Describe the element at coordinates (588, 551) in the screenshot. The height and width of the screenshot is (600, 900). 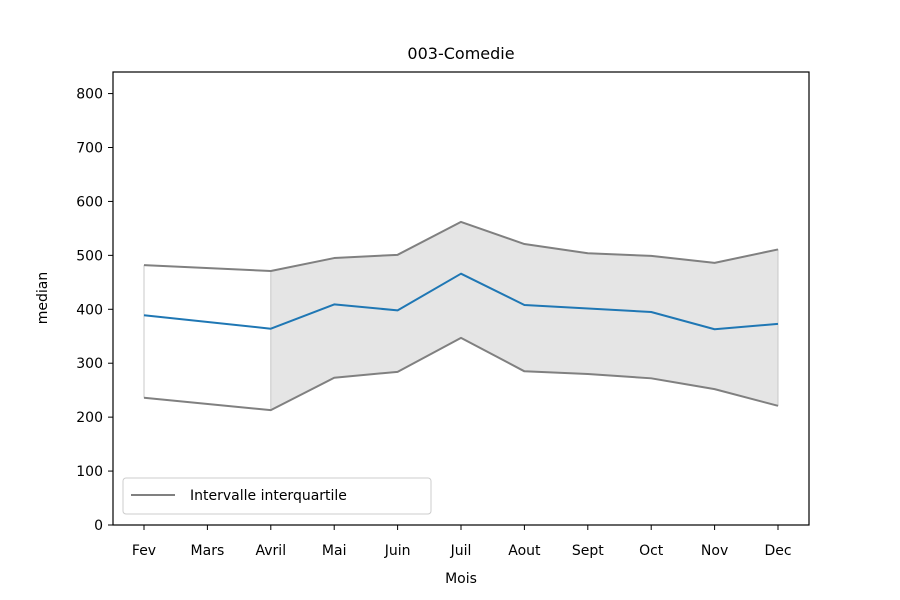
I see `x-tick-label: Sept` at that location.